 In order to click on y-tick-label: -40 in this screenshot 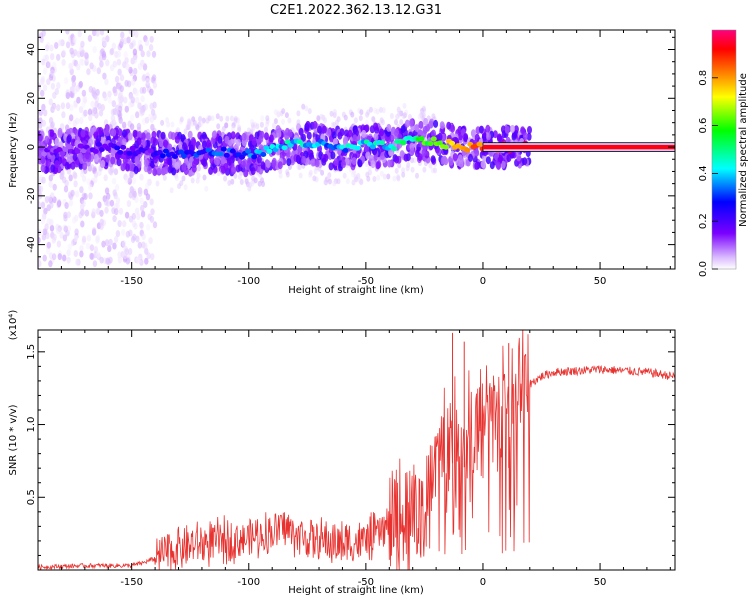, I will do `click(31, 244)`.